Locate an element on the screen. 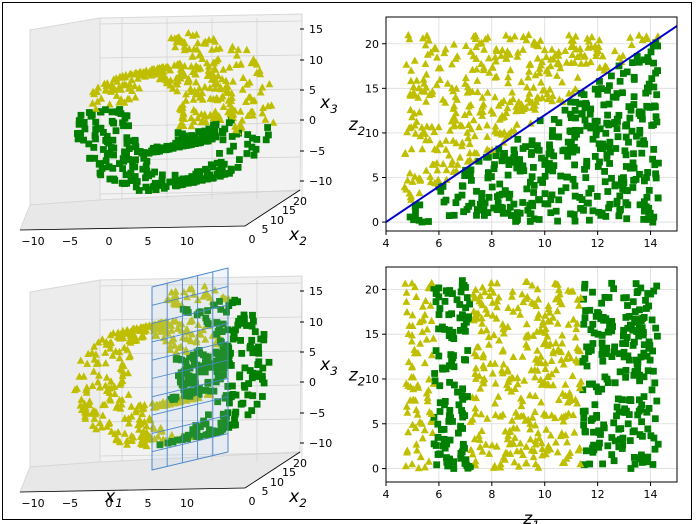 The height and width of the screenshot is (524, 696). plane-gridline is located at coordinates (190, 424).